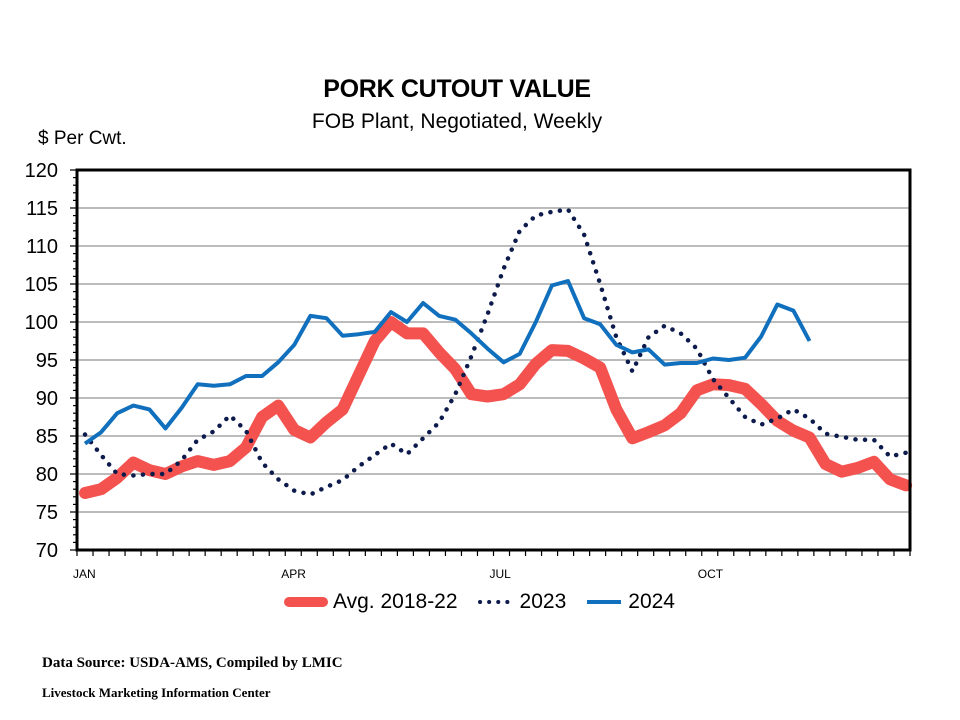 Image resolution: width=960 pixels, height=720 pixels. Describe the element at coordinates (495, 602) in the screenshot. I see `legend-swatch-2023` at that location.